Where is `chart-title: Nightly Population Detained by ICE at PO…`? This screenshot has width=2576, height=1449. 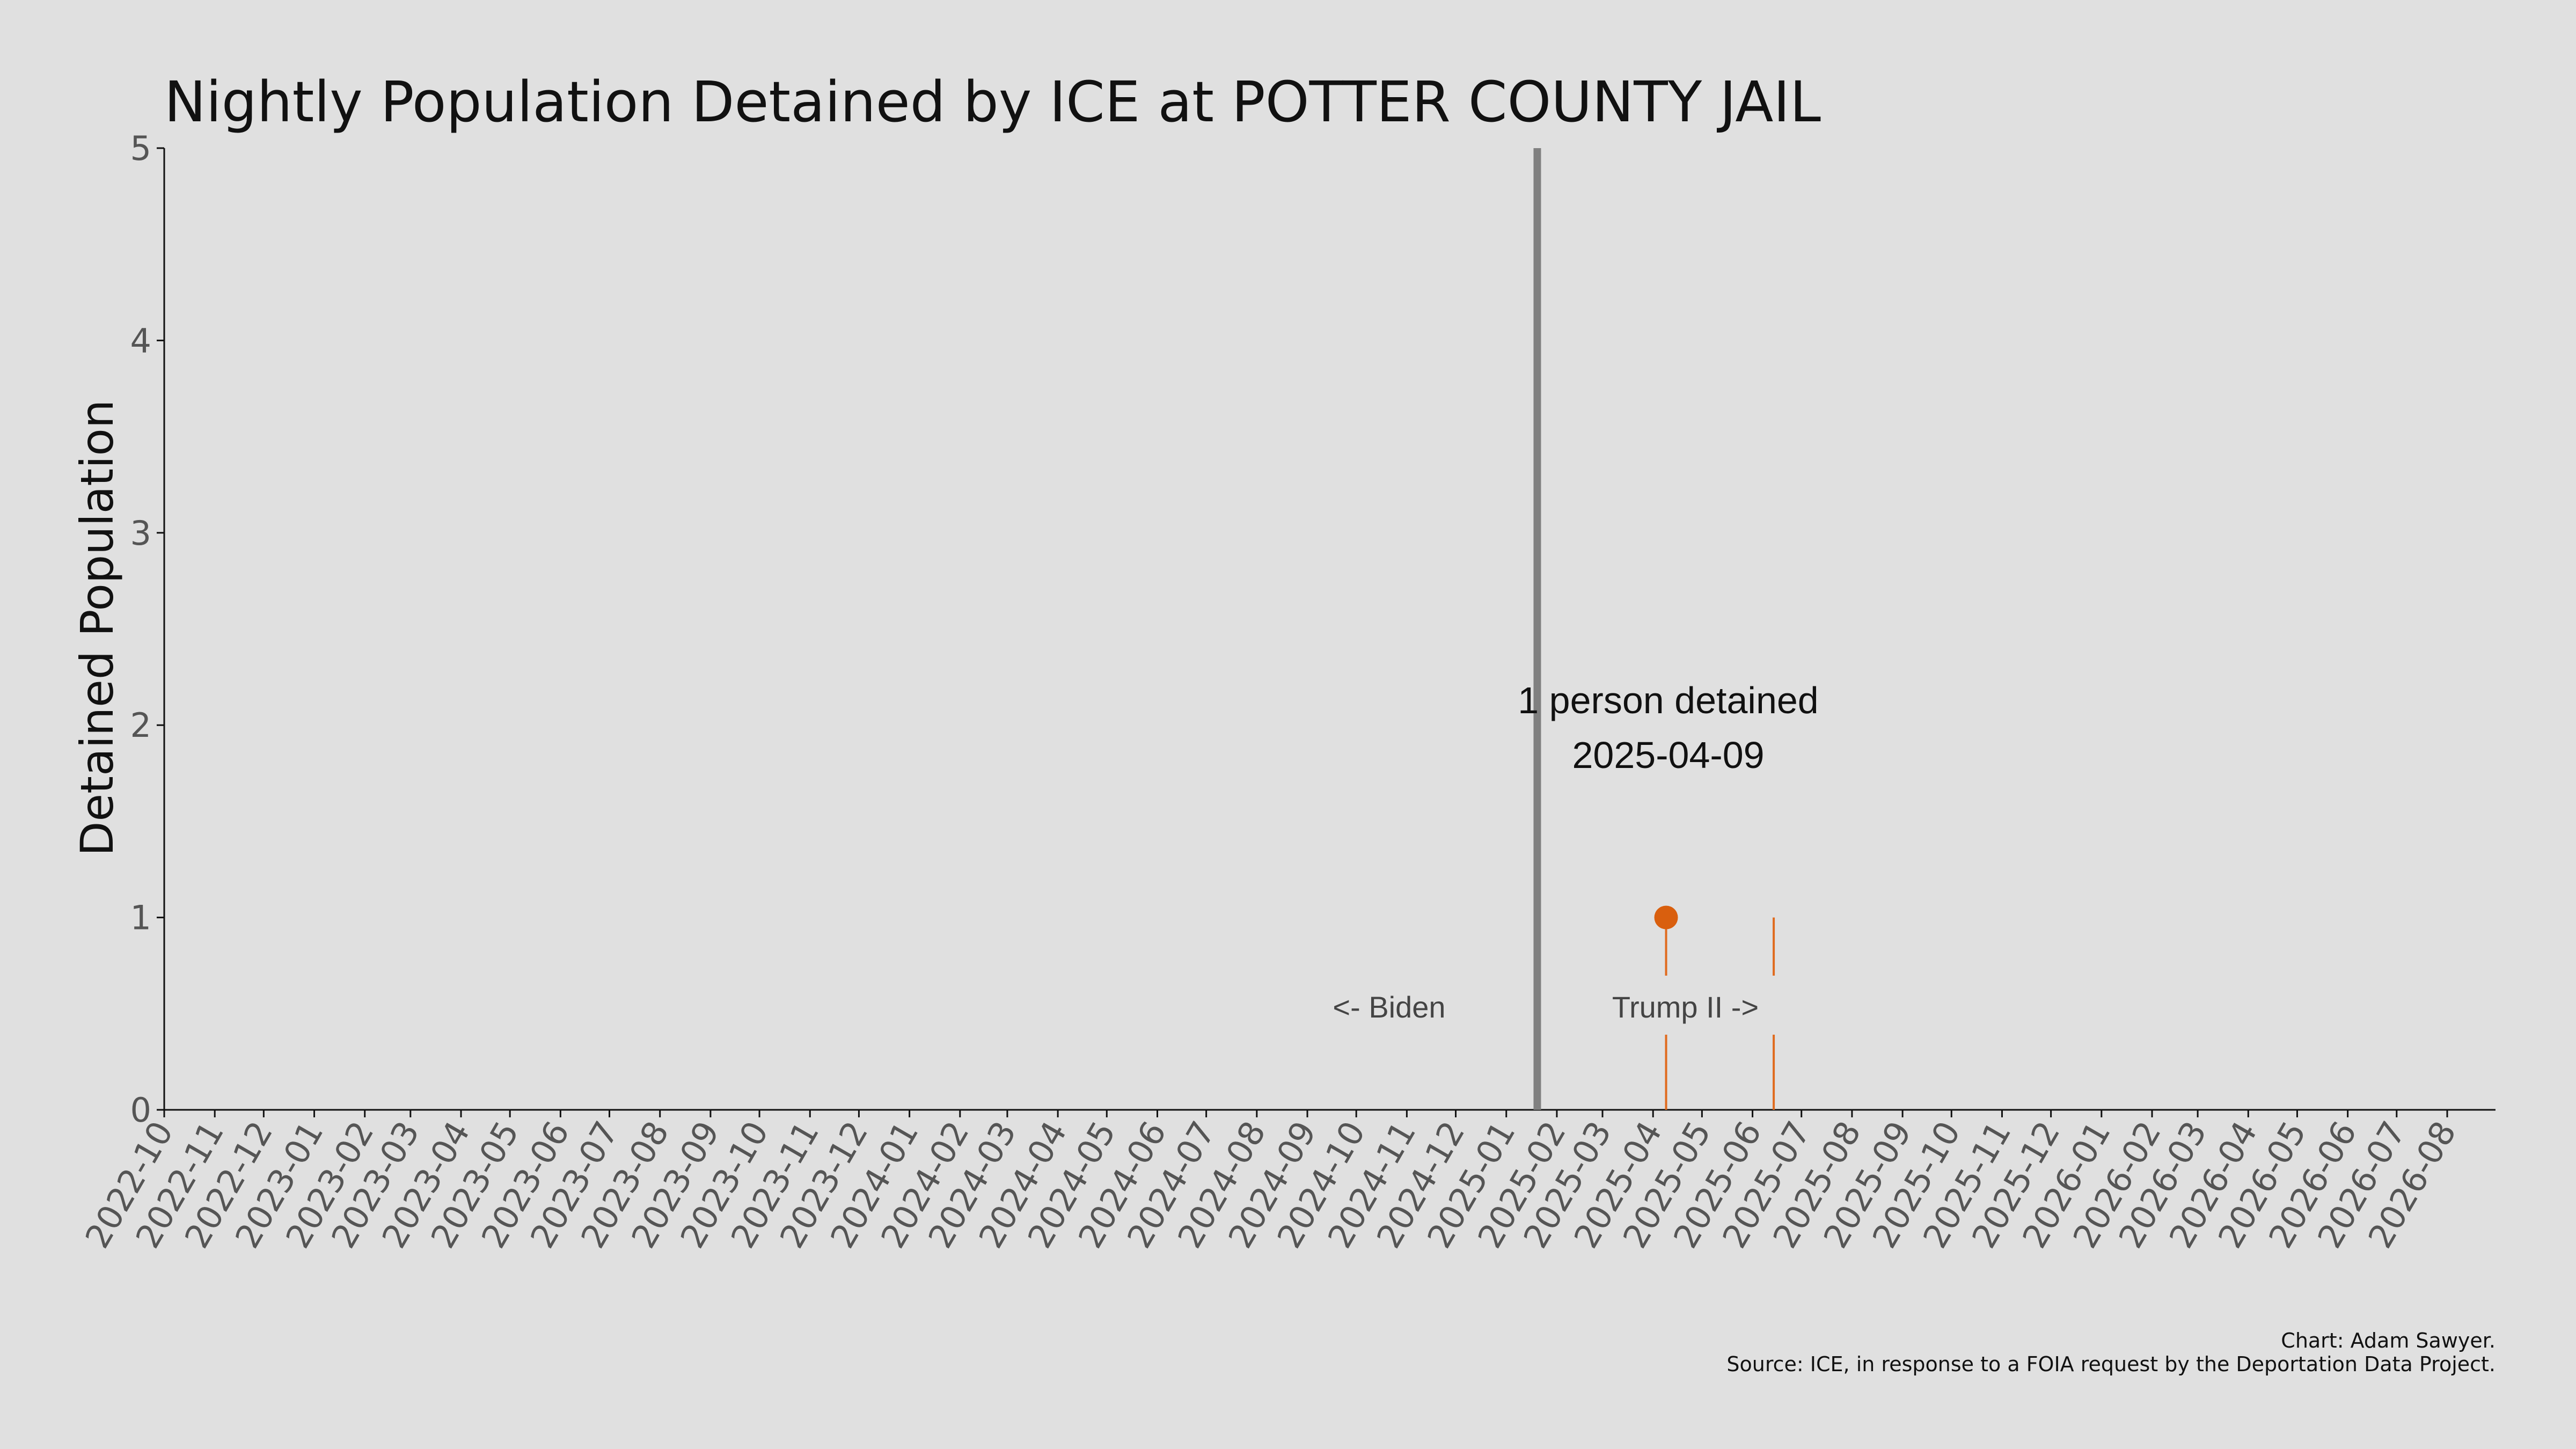 chart-title: Nightly Population Detained by ICE at PO… is located at coordinates (992, 102).